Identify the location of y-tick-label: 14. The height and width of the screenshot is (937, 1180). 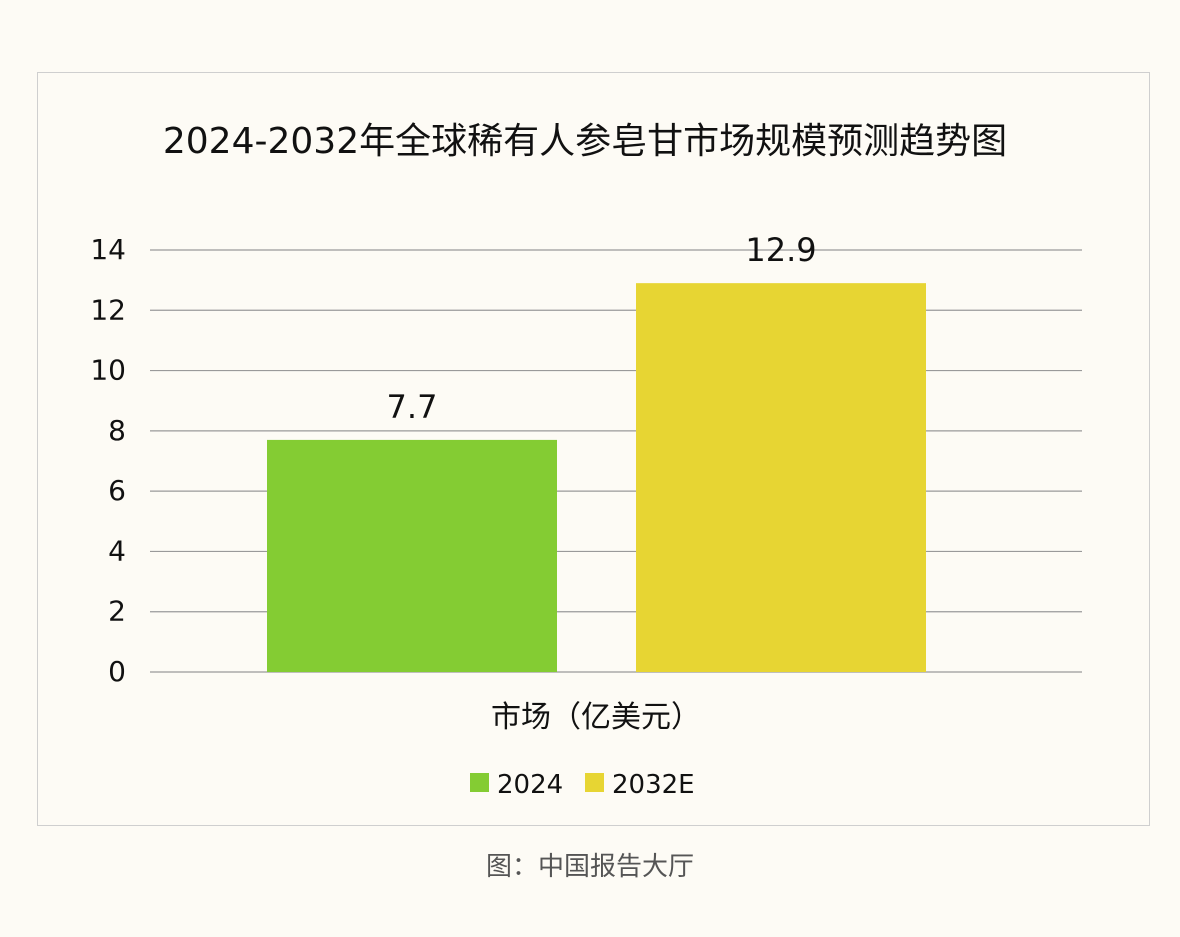
(108, 249).